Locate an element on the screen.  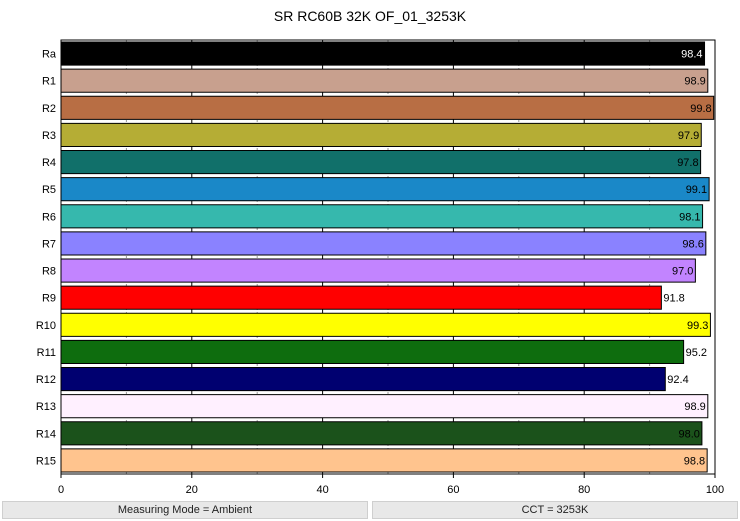
category-label: R14 is located at coordinates (46, 434).